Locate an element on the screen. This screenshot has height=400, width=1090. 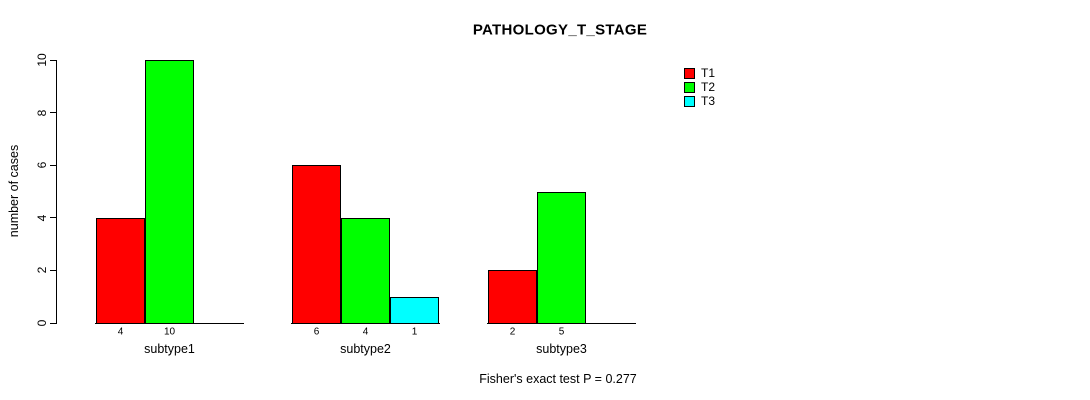
legend: T1 T2 T3 is located at coordinates (699, 87).